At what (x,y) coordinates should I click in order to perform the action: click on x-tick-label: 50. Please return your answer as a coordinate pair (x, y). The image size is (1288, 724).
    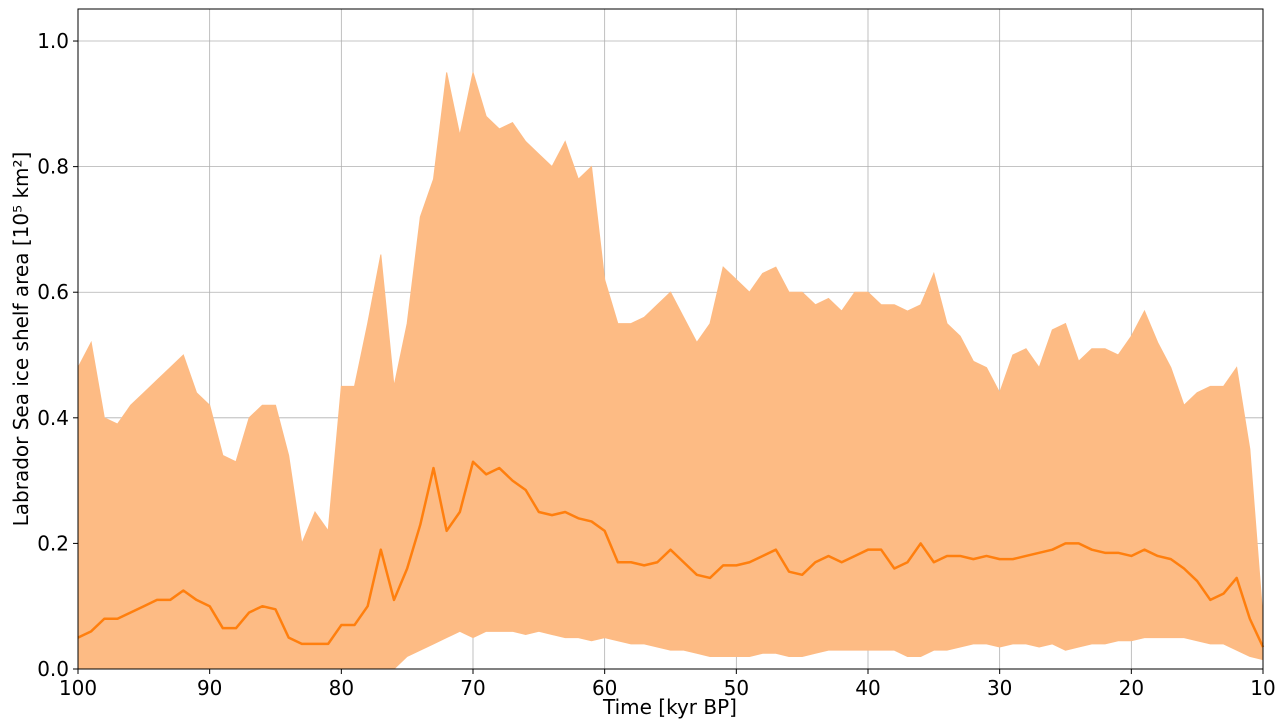
    Looking at the image, I should click on (736, 688).